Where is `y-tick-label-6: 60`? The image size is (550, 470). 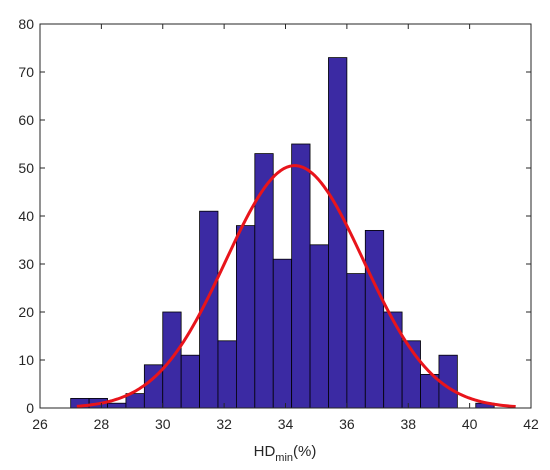 y-tick-label-6: 60 is located at coordinates (26, 120).